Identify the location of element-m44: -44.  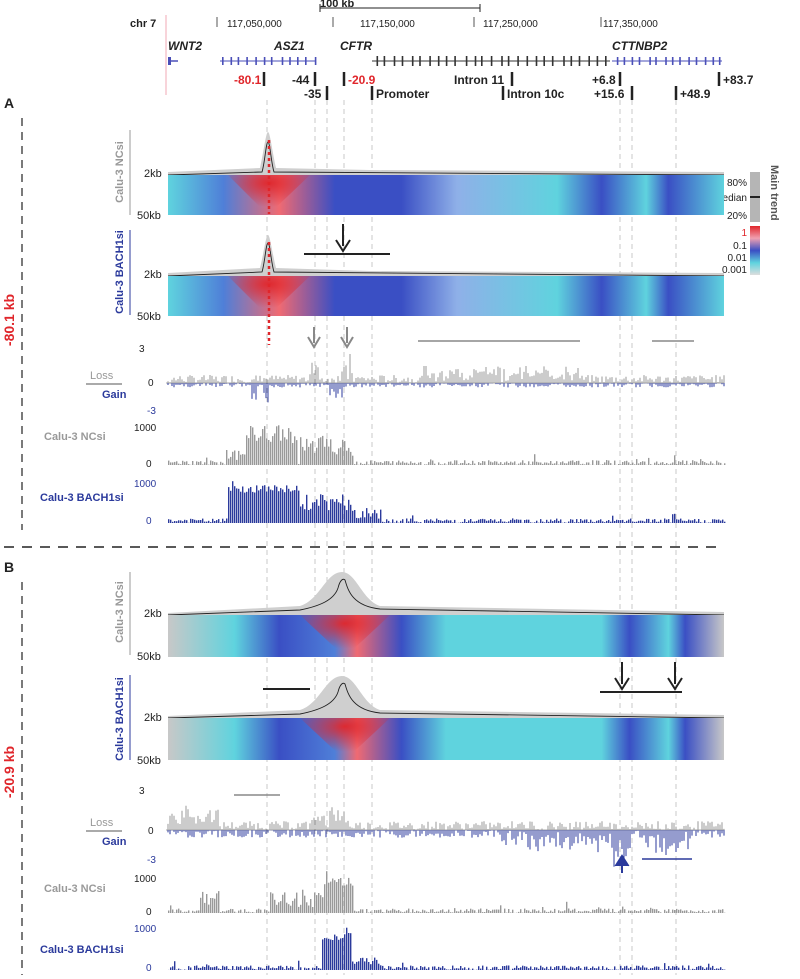
(301, 80).